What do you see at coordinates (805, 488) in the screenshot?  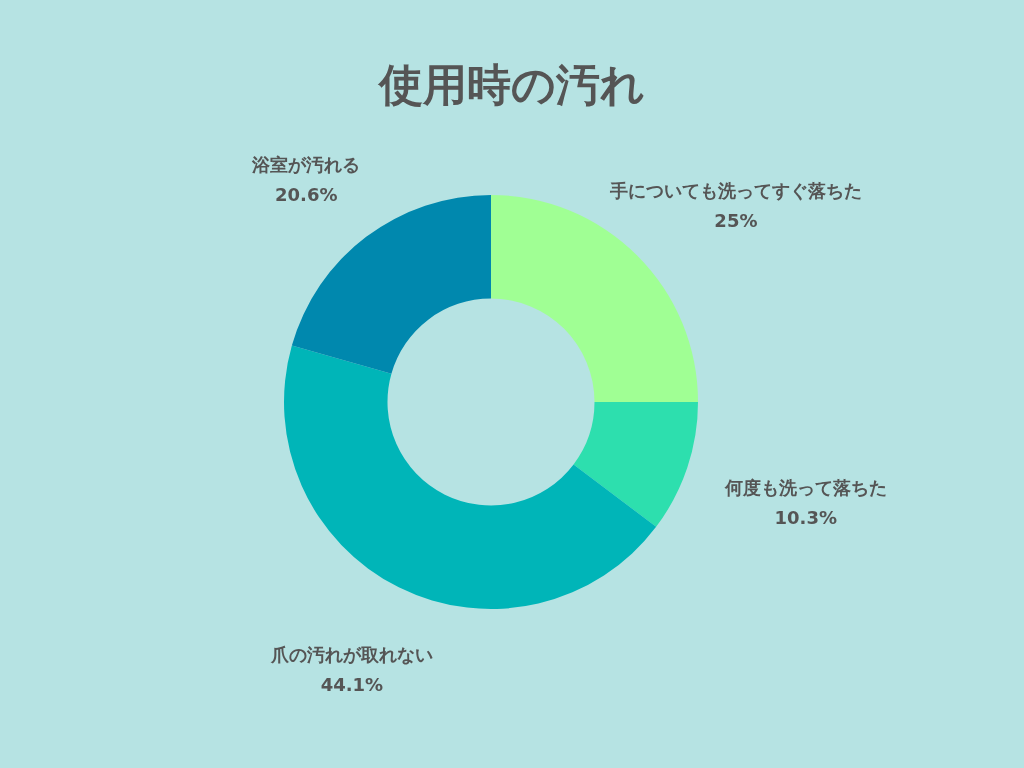 I see `slice-label: 何度も洗って落ちた` at bounding box center [805, 488].